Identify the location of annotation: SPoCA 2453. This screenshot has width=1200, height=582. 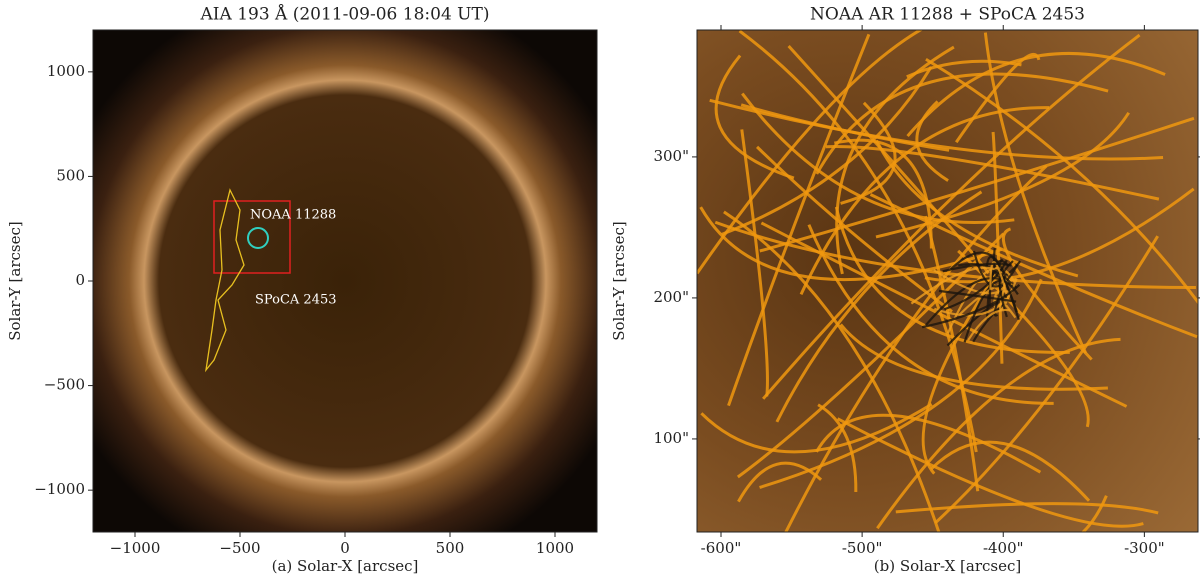
(296, 300).